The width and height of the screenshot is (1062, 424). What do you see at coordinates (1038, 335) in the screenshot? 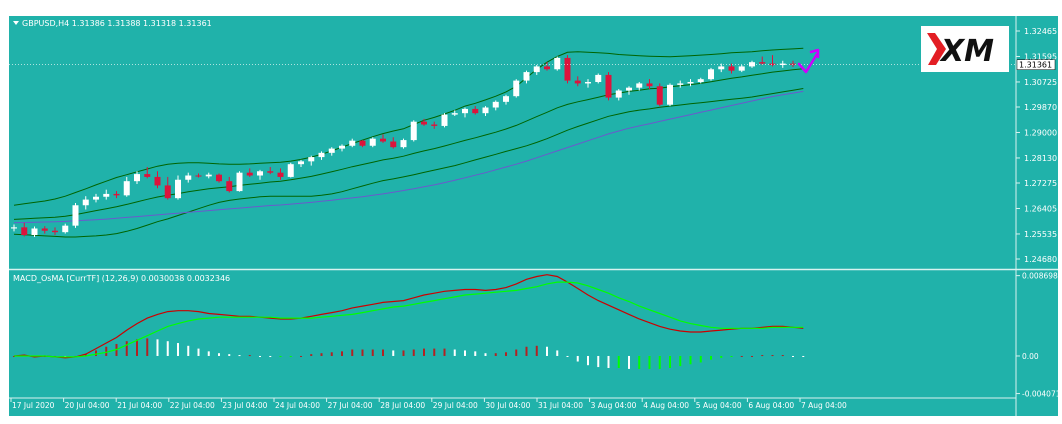
I see `macd-axis-labels: 0.008698 0.00 -0.004071` at bounding box center [1038, 335].